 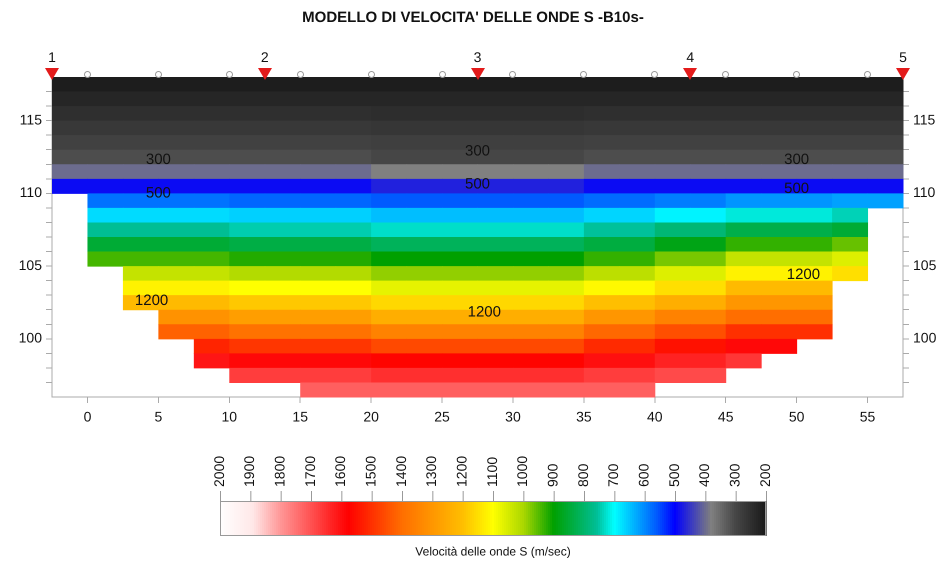 What do you see at coordinates (924, 192) in the screenshot?
I see `y2-tick-label: 110` at bounding box center [924, 192].